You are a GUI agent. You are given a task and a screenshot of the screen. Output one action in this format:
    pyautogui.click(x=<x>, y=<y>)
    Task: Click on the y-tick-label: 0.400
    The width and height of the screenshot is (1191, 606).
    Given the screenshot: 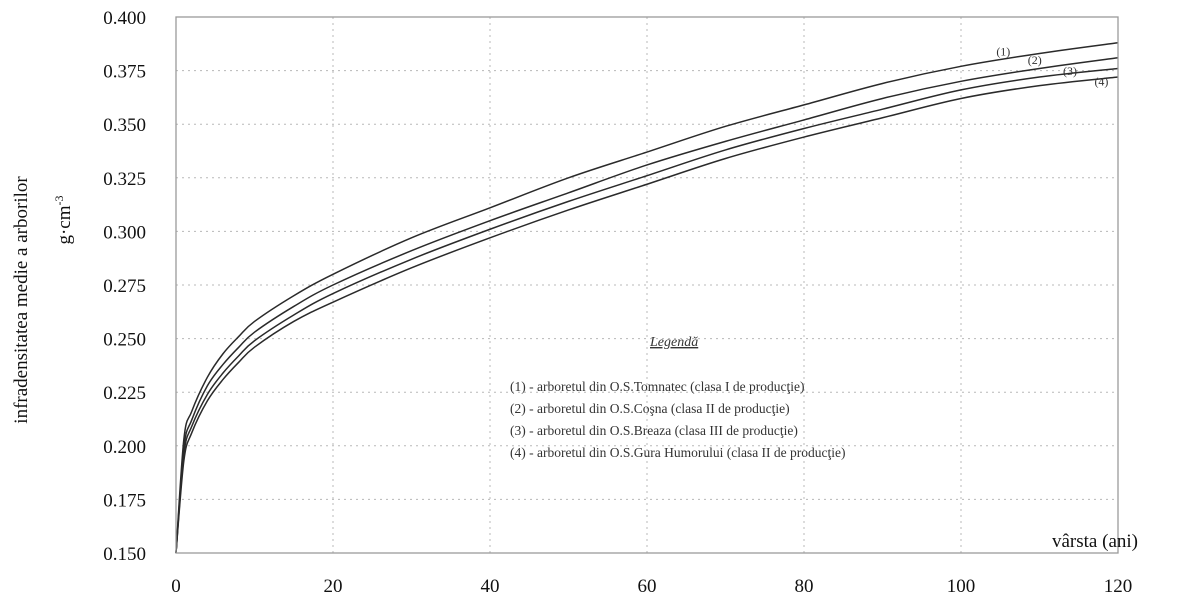 What is the action you would take?
    pyautogui.click(x=124, y=18)
    